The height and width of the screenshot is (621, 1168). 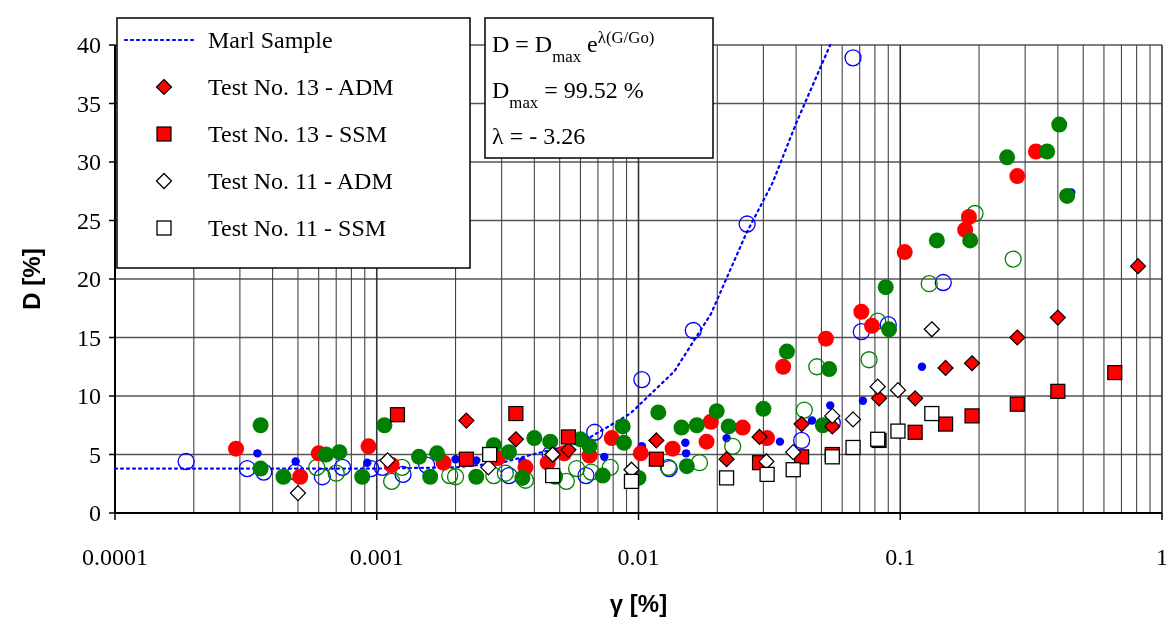 What do you see at coordinates (568, 94) in the screenshot?
I see `annotation: D$_{max}$ = 99.52 %` at bounding box center [568, 94].